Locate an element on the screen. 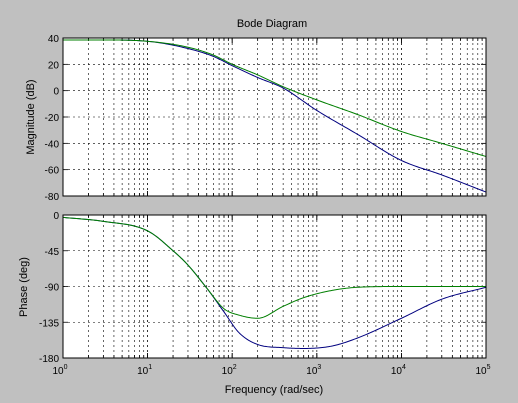 The height and width of the screenshot is (403, 518). xtick-label: 10⁵ is located at coordinates (482, 370).